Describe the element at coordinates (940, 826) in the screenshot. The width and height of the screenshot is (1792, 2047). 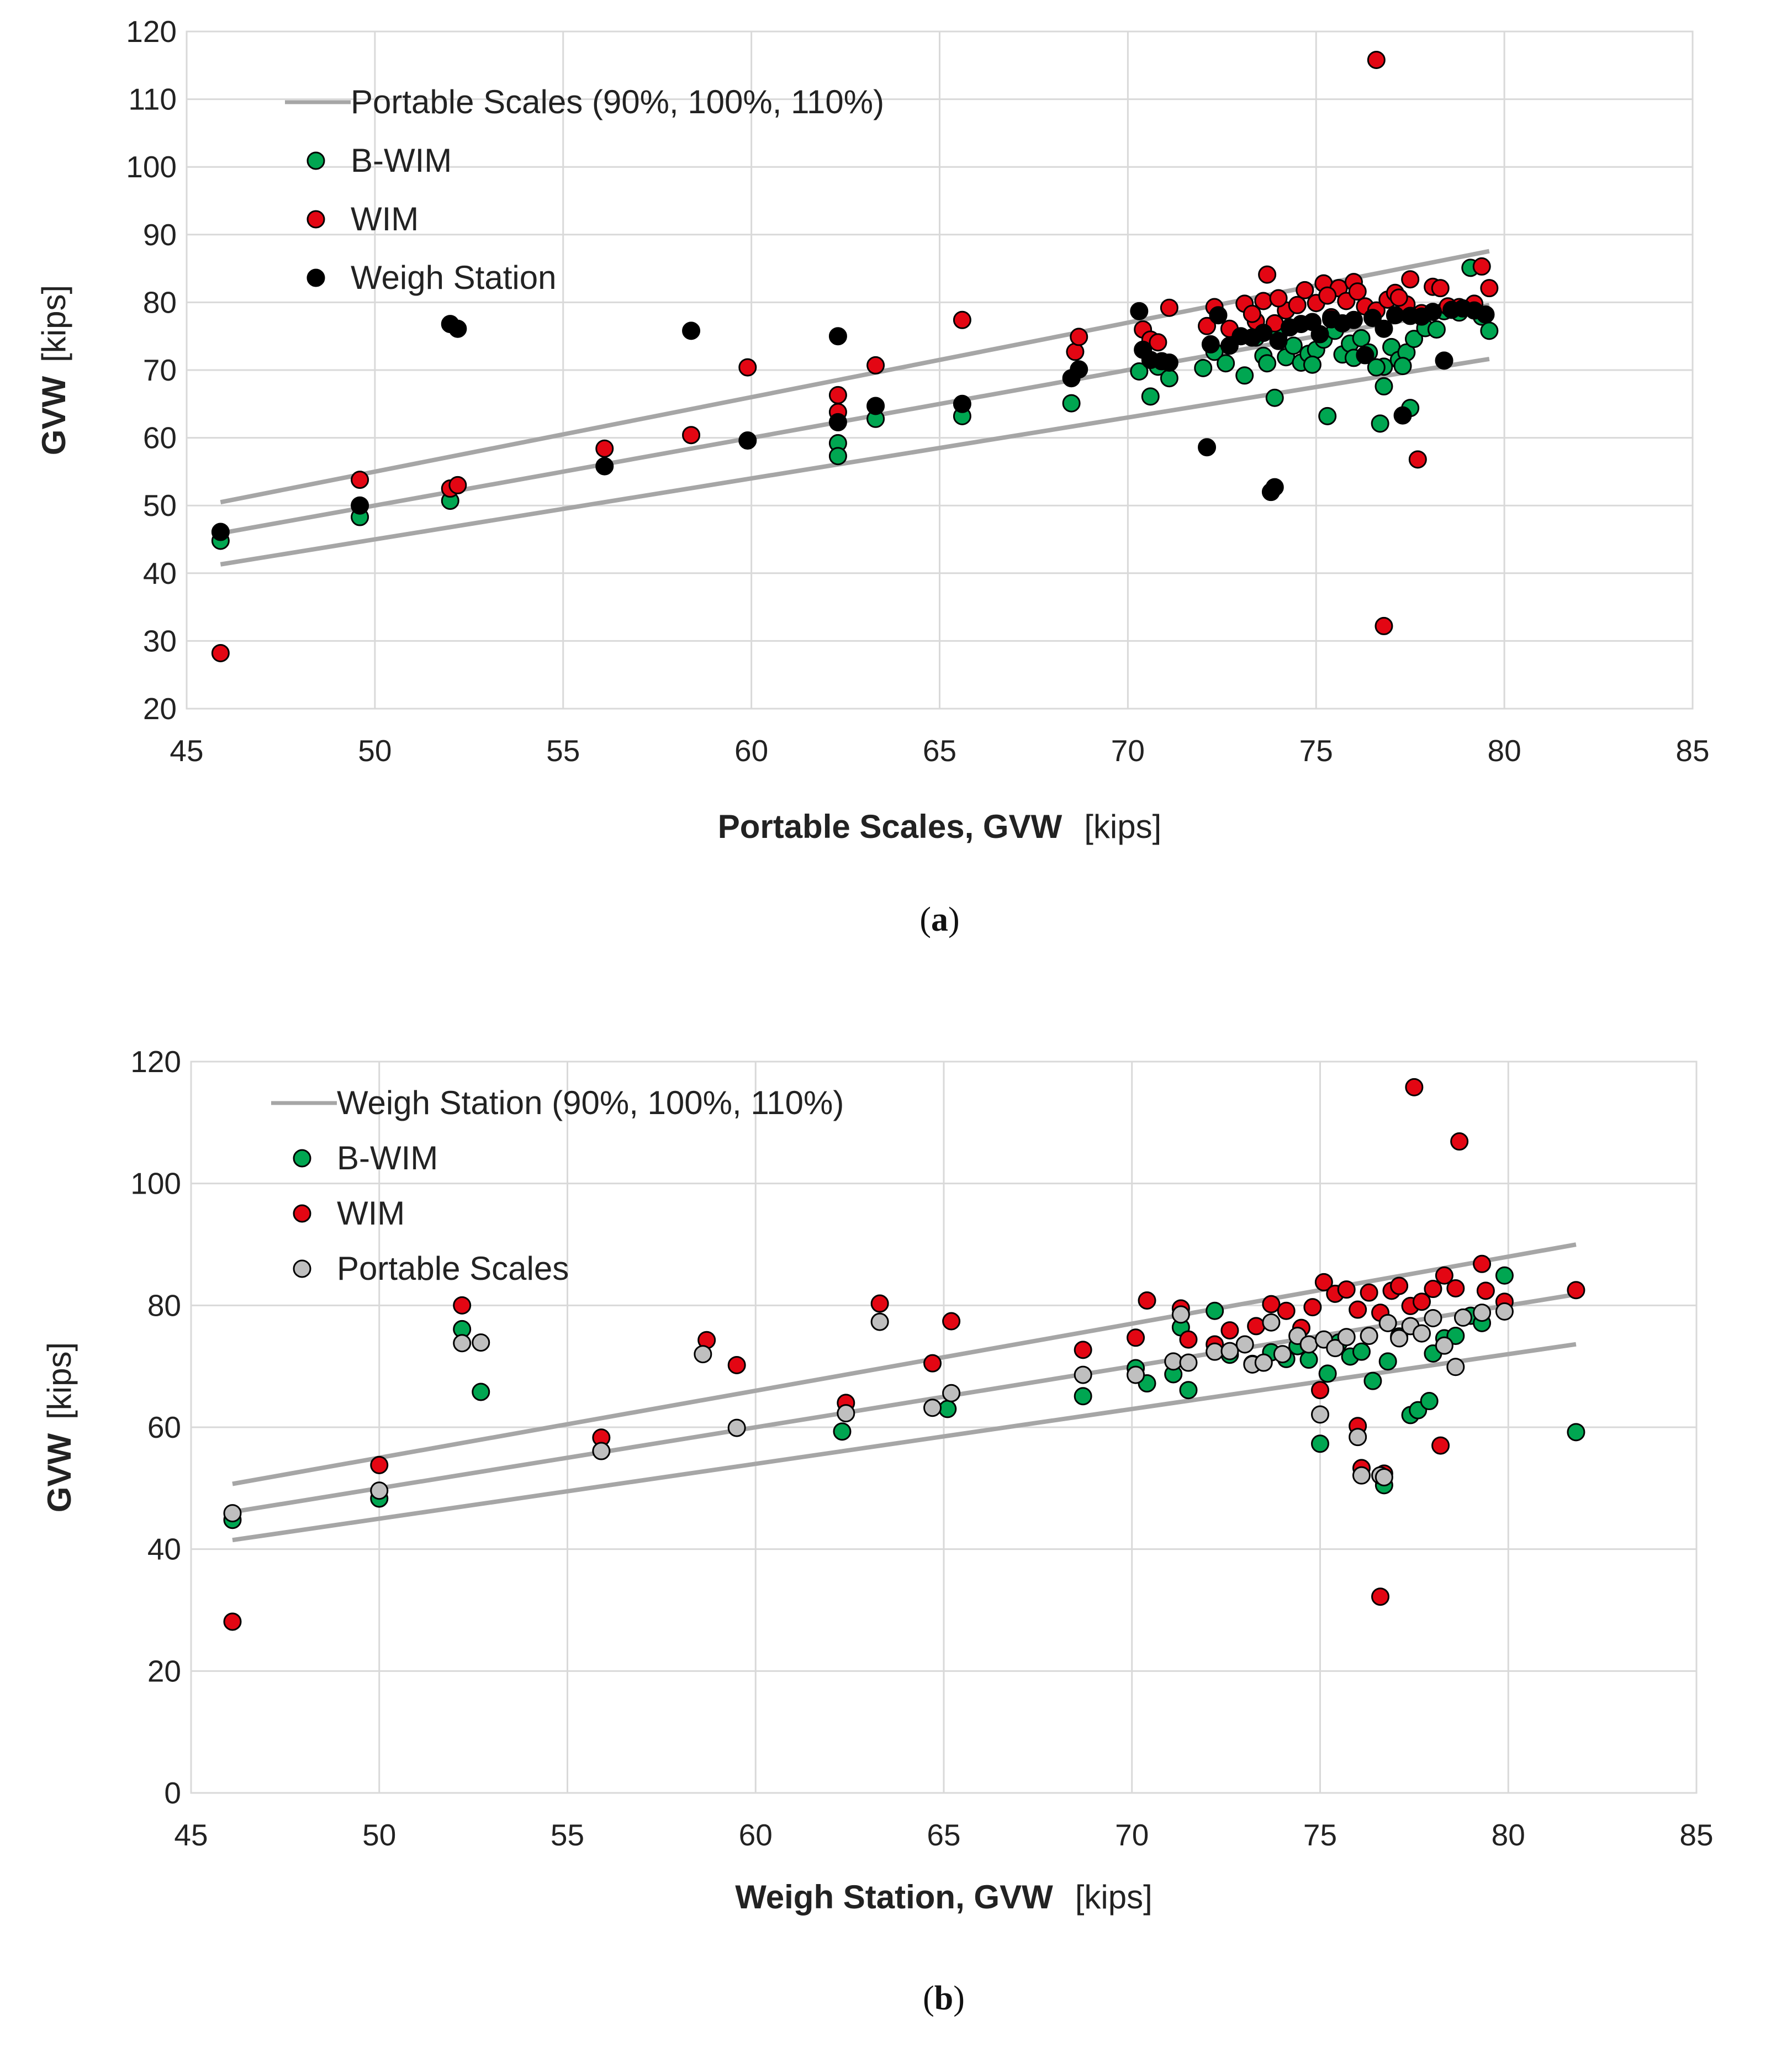
I see `x-axis-title: Portable Scales, GVW [kips]` at that location.